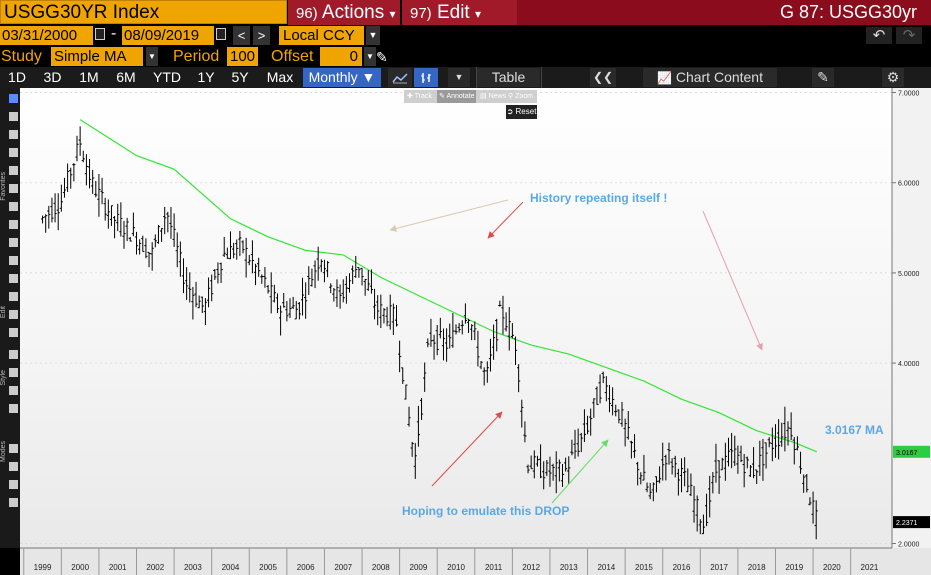 This screenshot has width=931, height=575. Describe the element at coordinates (508, 77) in the screenshot. I see `table-button: Table` at that location.